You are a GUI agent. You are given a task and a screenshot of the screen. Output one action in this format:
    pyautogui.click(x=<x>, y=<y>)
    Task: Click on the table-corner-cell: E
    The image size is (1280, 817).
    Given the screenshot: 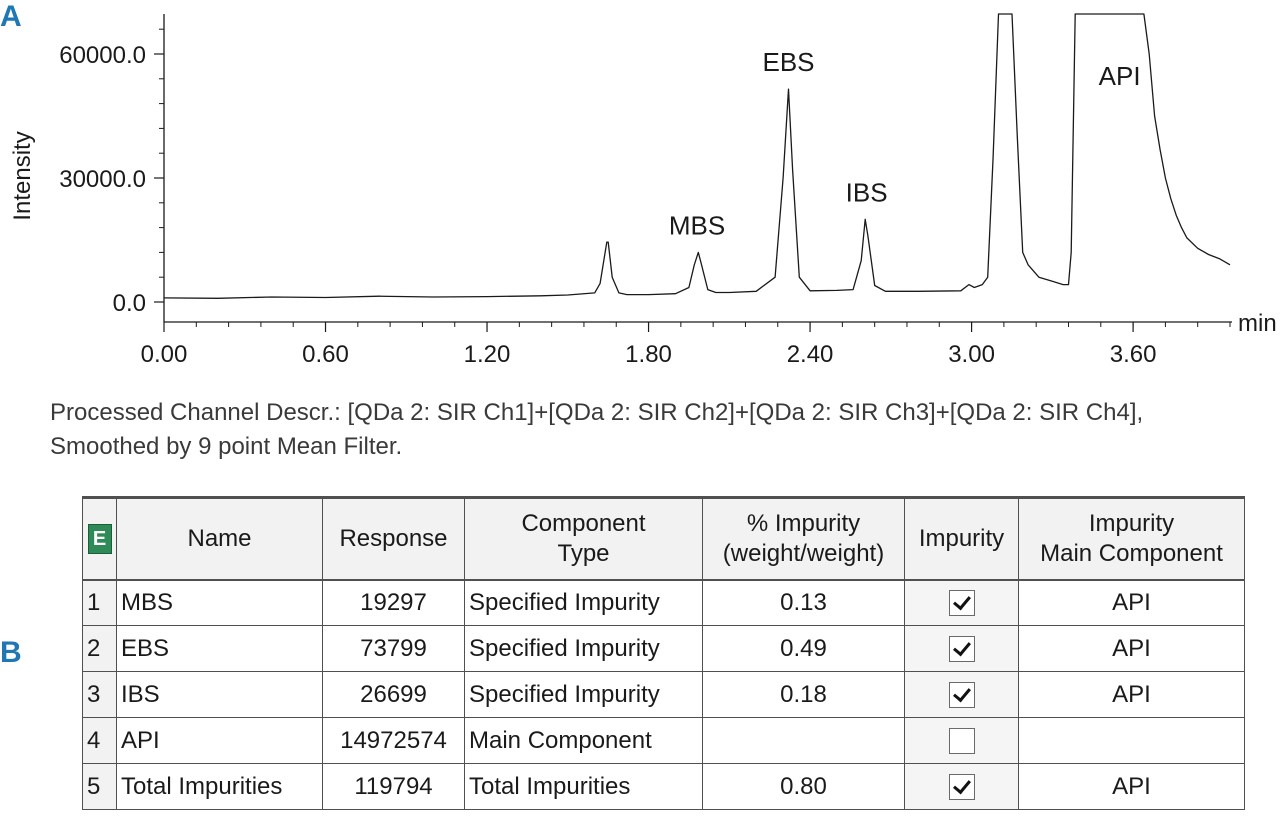 What is the action you would take?
    pyautogui.click(x=99, y=538)
    